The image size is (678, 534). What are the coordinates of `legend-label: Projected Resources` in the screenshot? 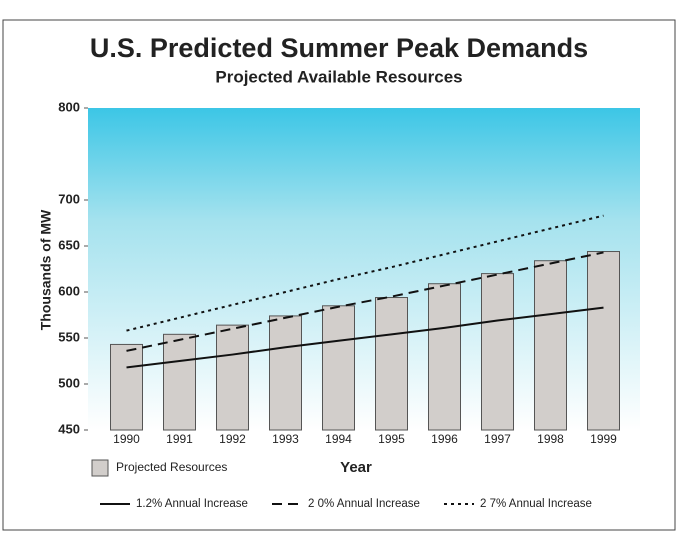 It's located at (171, 467).